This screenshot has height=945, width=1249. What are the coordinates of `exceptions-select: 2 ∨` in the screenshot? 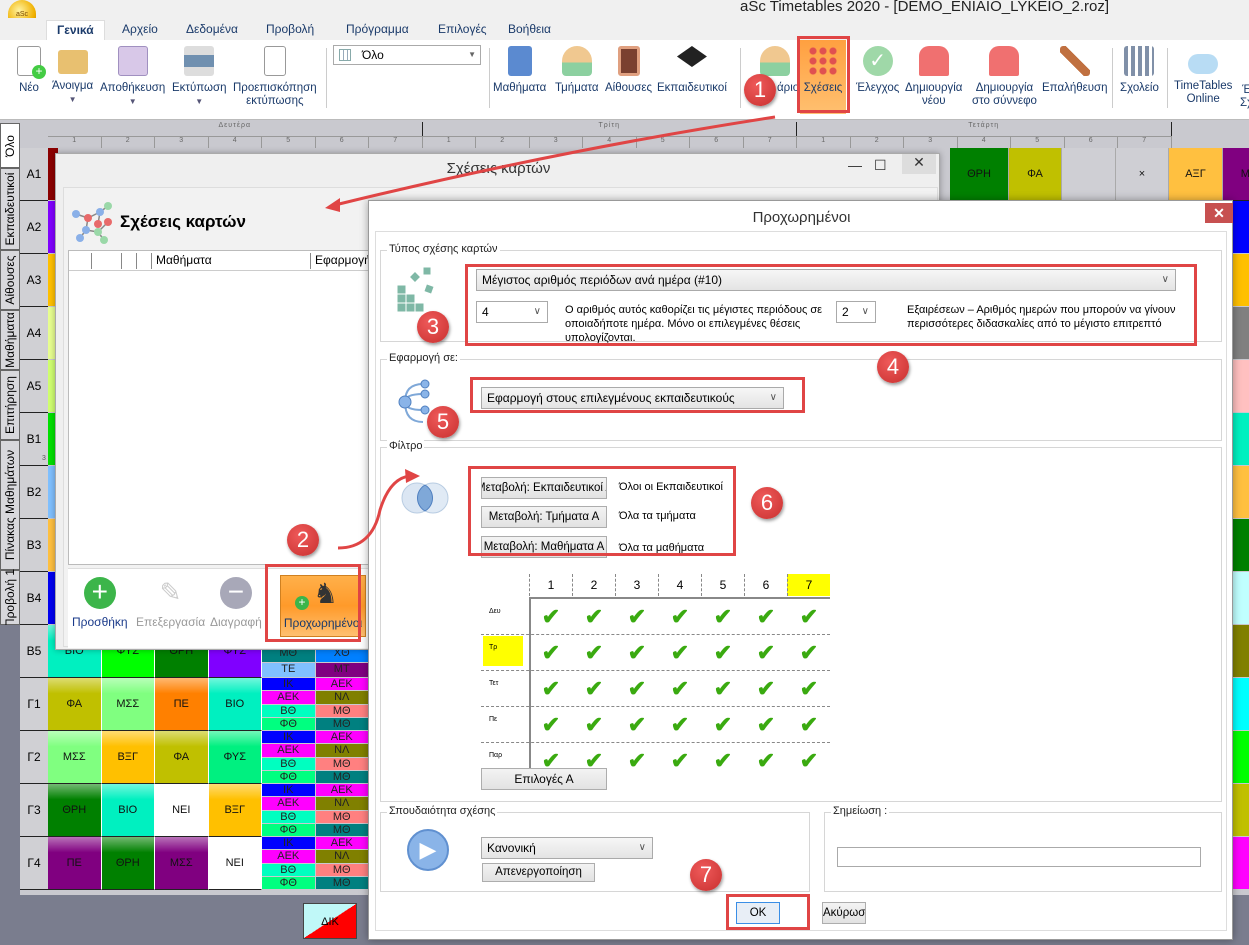 It's located at (856, 312).